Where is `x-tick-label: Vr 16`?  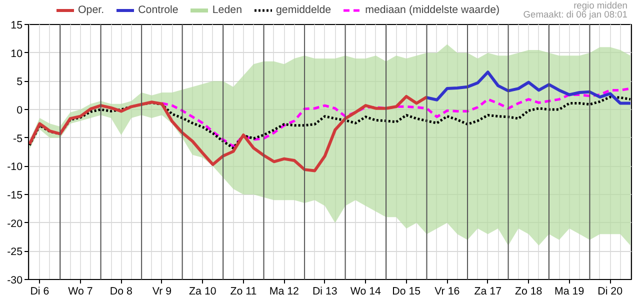 x-tick-label: Vr 16 is located at coordinates (447, 292).